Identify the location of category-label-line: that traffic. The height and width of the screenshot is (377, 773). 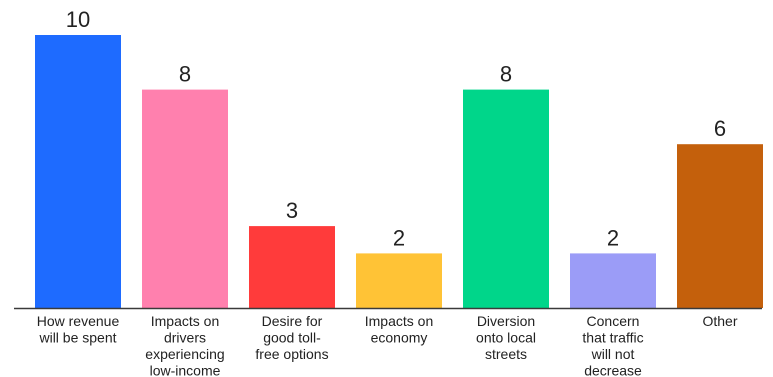
(612, 338).